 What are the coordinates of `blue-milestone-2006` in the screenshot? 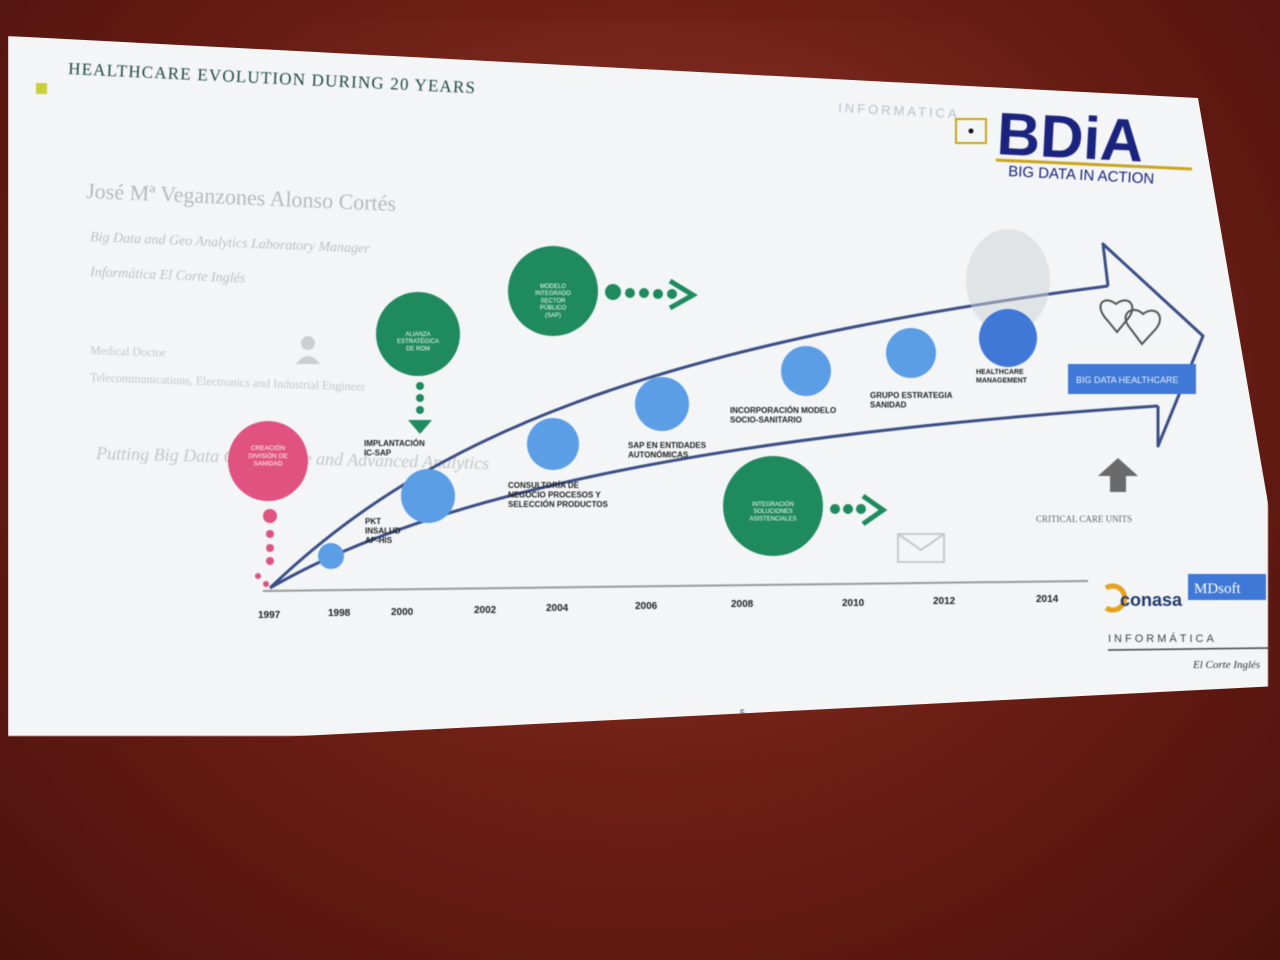 It's located at (662, 404).